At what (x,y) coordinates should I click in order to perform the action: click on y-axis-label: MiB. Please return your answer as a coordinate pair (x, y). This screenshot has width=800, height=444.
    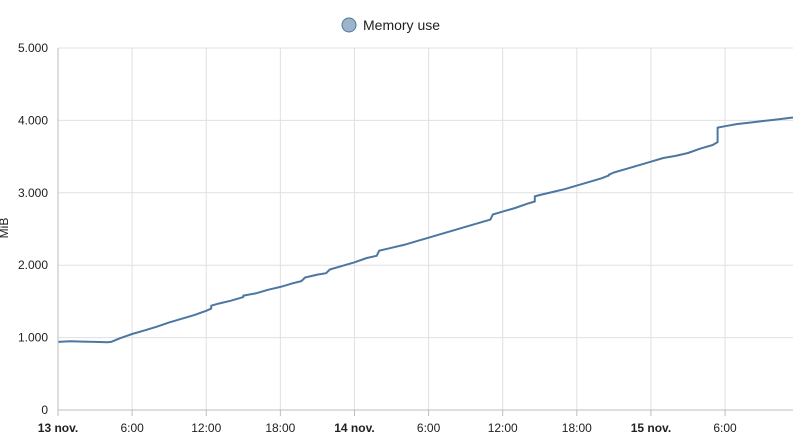
    Looking at the image, I should click on (5, 228).